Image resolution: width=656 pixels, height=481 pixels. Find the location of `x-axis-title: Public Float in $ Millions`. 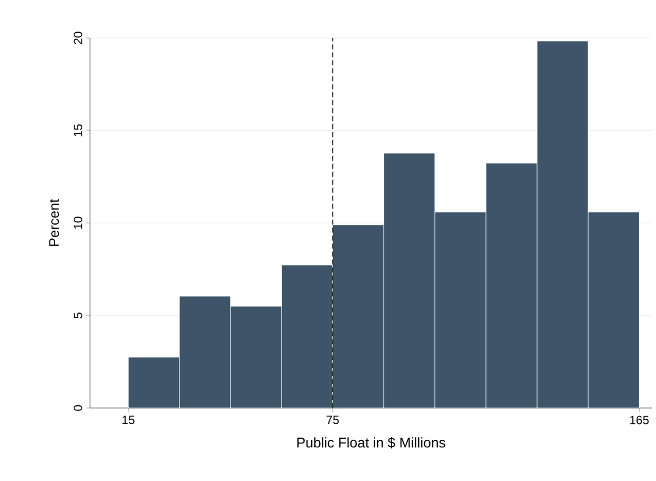

x-axis-title: Public Float in $ Millions is located at coordinates (371, 442).